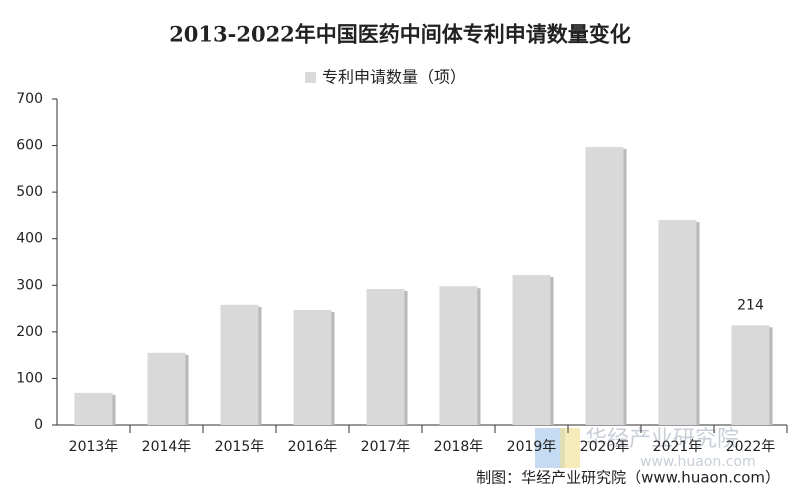 Image resolution: width=800 pixels, height=502 pixels. Describe the element at coordinates (751, 447) in the screenshot. I see `x-tick-label: 2022年` at that location.